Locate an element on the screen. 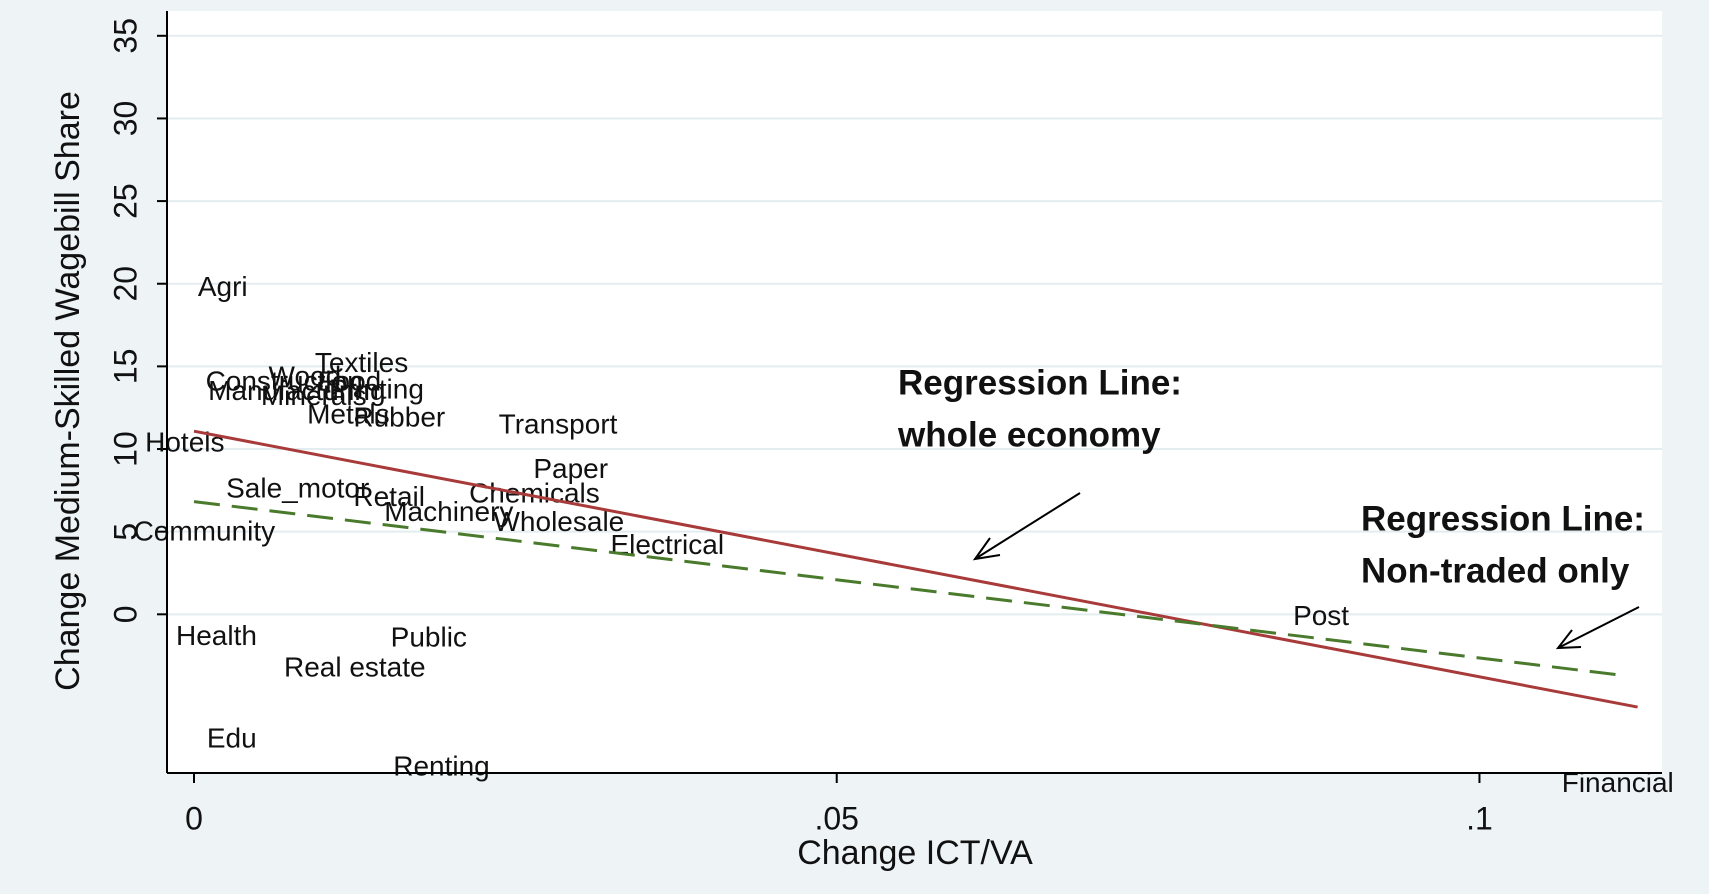 The width and height of the screenshot is (1709, 894). y-tick-label: 5 is located at coordinates (125, 532).